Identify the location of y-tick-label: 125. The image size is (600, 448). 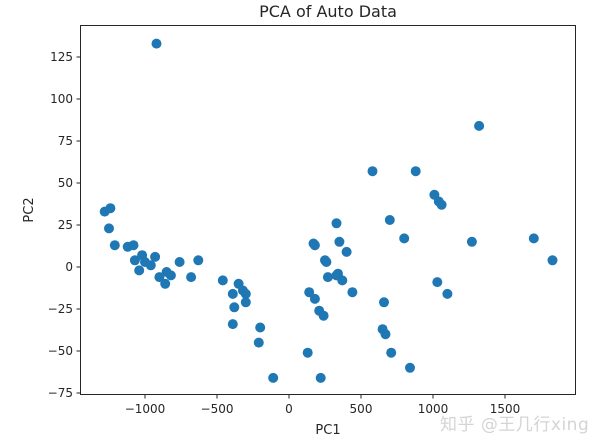
(61, 57).